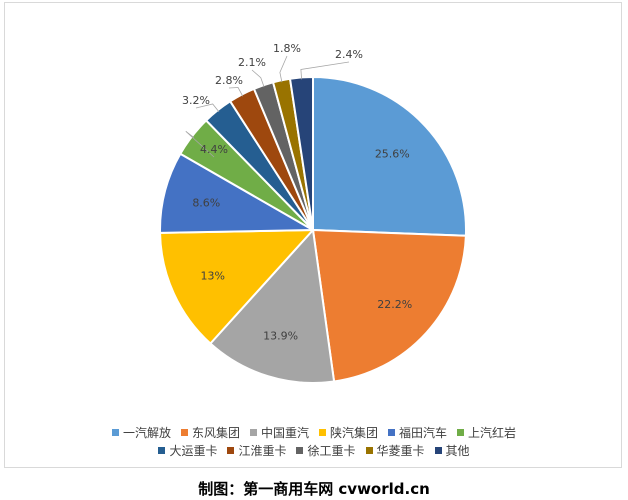 Image resolution: width=628 pixels, height=500 pixels. I want to click on legend-label: 中国重汽, so click(284, 433).